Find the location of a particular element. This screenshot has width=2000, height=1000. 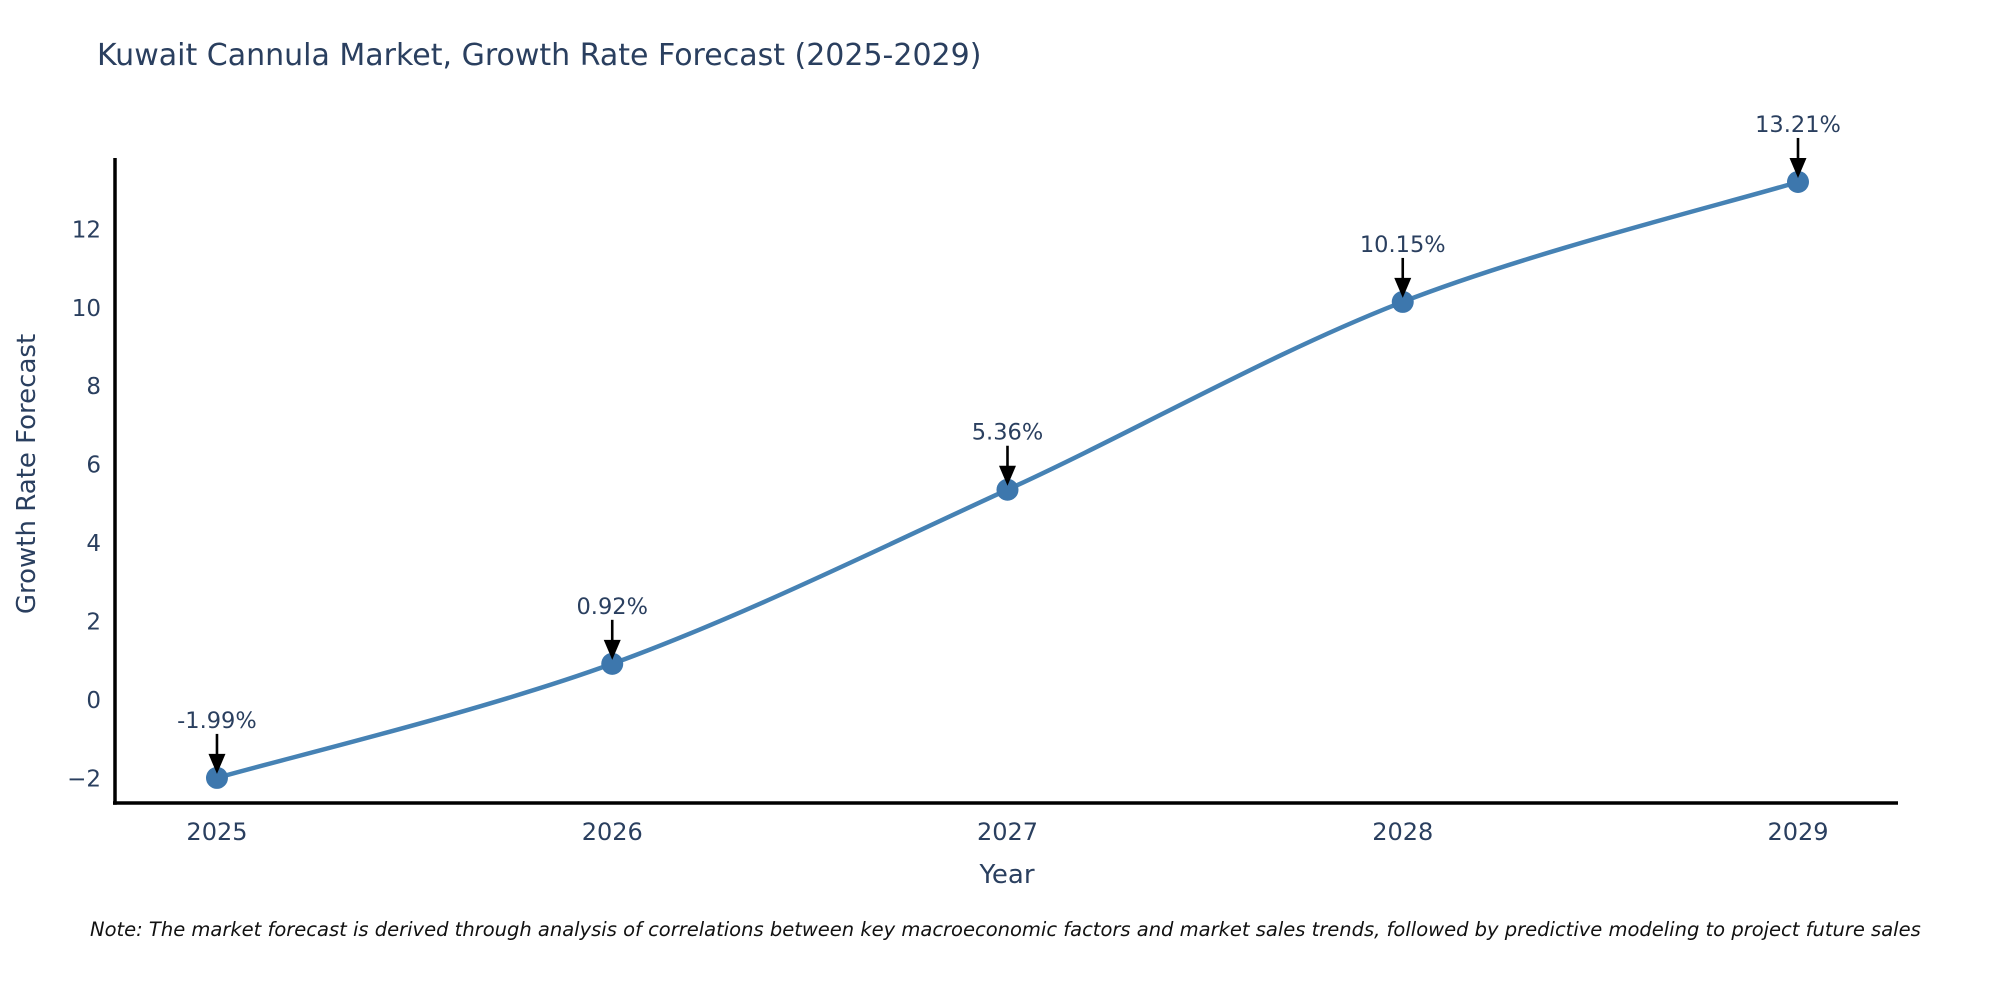

data-point-2029 is located at coordinates (1798, 181).